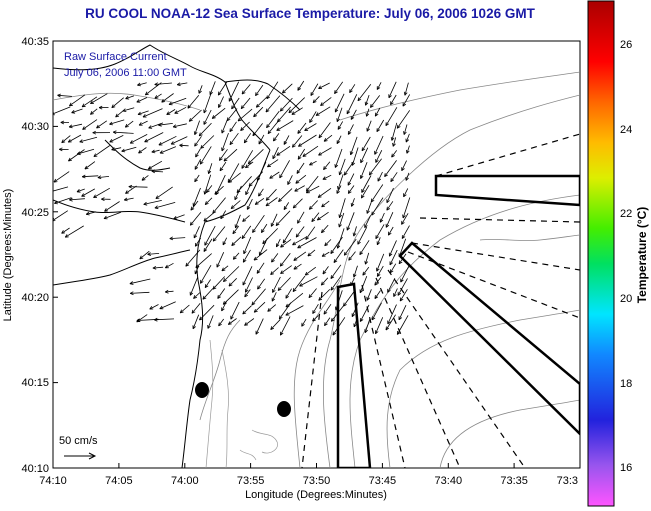 Image resolution: width=651 pixels, height=511 pixels. I want to click on colorbar-tick-label: 20, so click(626, 299).